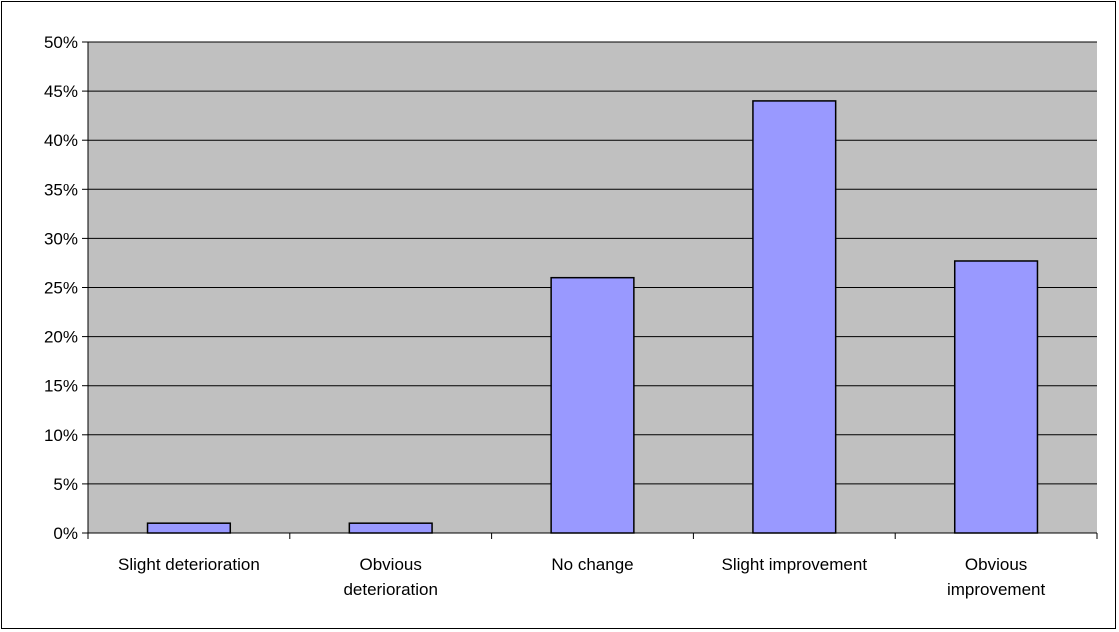 Image resolution: width=1119 pixels, height=632 pixels. What do you see at coordinates (61, 238) in the screenshot?
I see `y-tick-label: 30%` at bounding box center [61, 238].